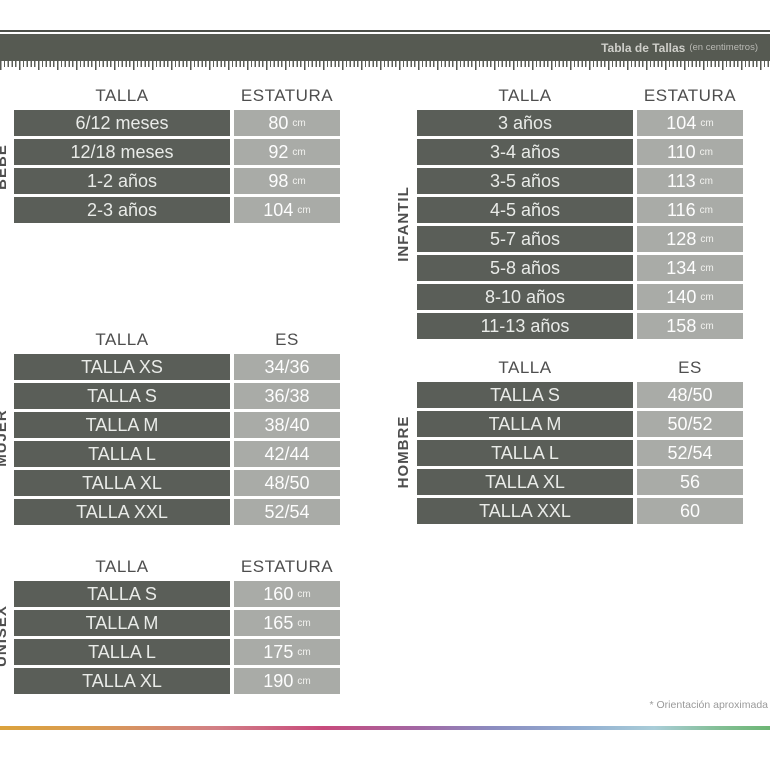 Image resolution: width=770 pixels, height=770 pixels. I want to click on size-value-cell: 116 cm, so click(690, 210).